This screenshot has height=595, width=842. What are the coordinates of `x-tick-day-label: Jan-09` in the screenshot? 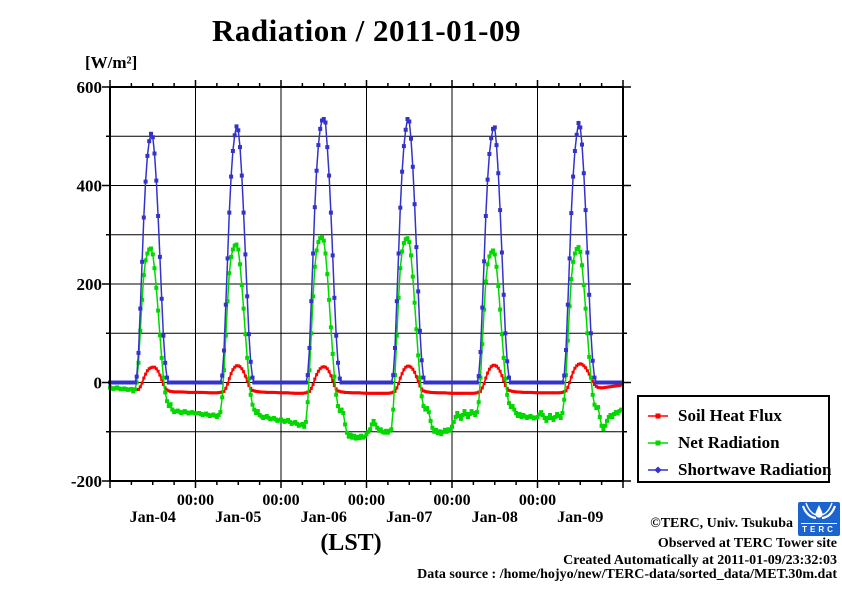 It's located at (580, 517).